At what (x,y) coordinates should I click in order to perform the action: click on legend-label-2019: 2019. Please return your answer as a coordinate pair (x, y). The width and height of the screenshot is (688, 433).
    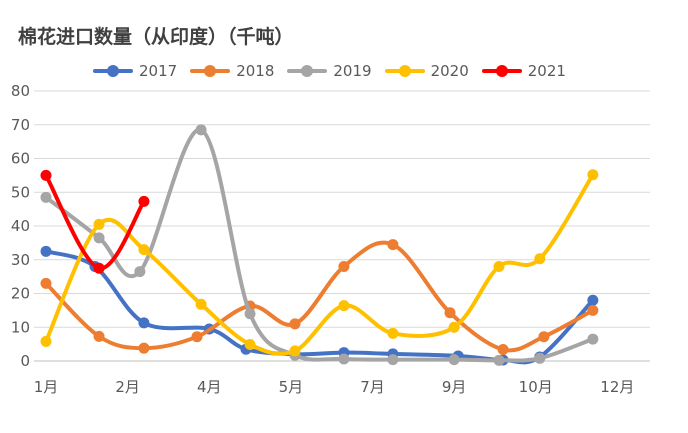
    Looking at the image, I should click on (352, 71).